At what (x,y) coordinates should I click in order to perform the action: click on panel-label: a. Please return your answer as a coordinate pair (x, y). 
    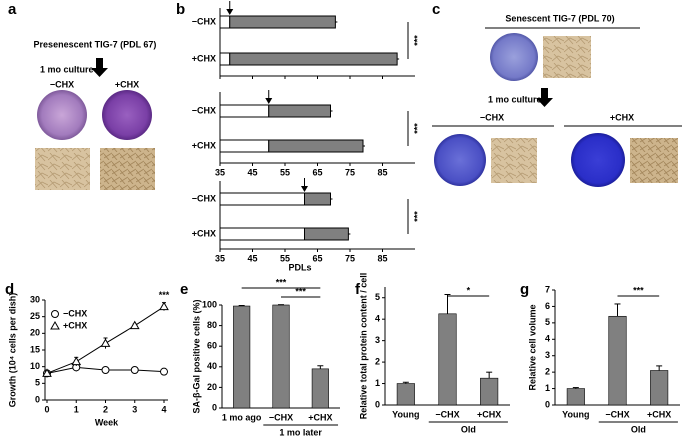
    Looking at the image, I should click on (12, 9).